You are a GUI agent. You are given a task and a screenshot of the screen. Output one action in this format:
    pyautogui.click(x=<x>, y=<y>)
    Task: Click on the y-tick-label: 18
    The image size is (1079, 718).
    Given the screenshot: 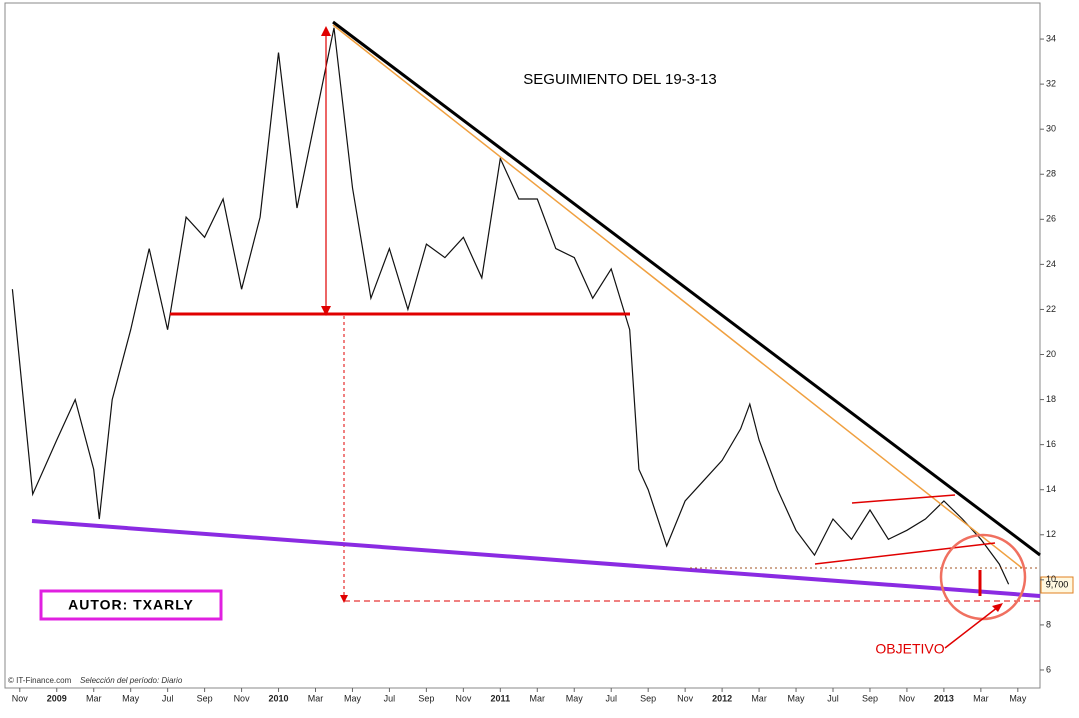 What is the action you would take?
    pyautogui.click(x=1051, y=399)
    